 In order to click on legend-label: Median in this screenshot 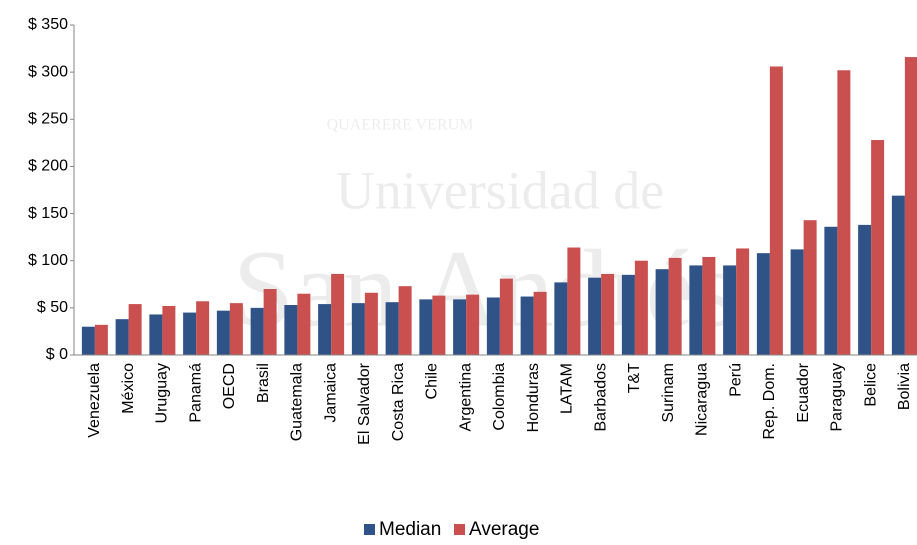, I will do `click(410, 529)`.